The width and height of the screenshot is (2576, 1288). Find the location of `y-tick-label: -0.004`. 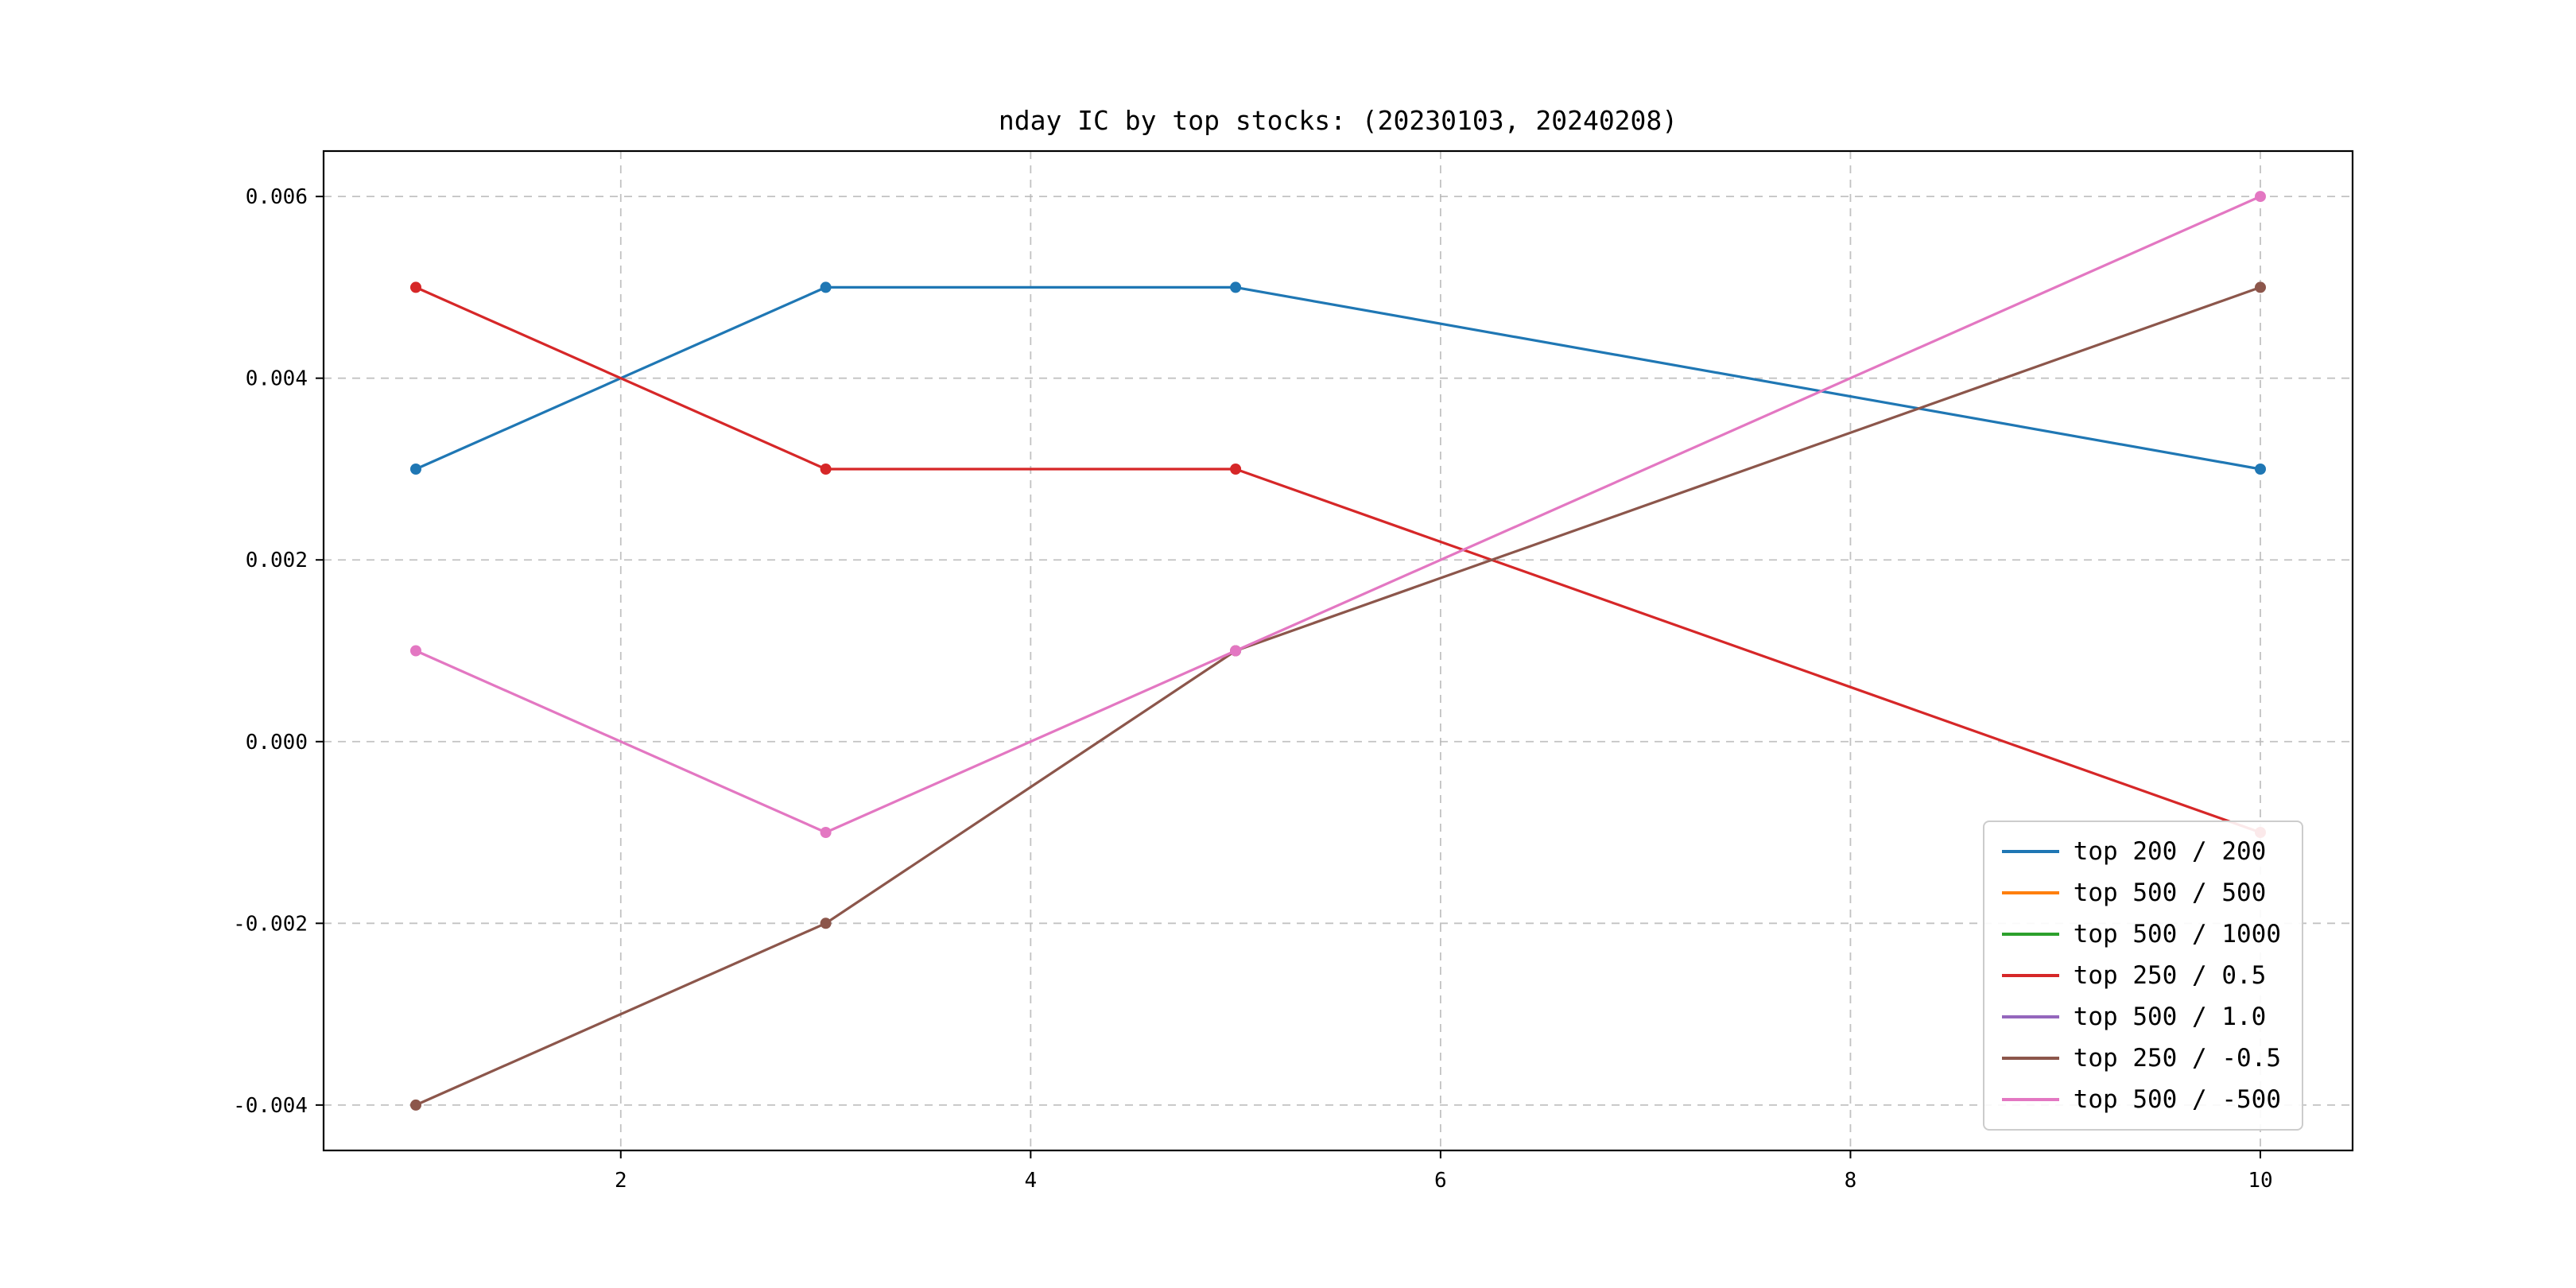

y-tick-label: -0.004 is located at coordinates (271, 1106).